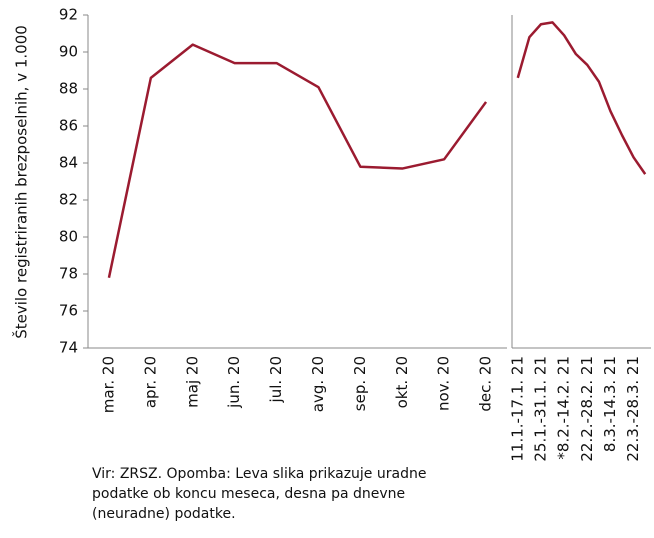 This screenshot has width=654, height=538. What do you see at coordinates (318, 384) in the screenshot?
I see `x-tick-label: avg. 20` at bounding box center [318, 384].